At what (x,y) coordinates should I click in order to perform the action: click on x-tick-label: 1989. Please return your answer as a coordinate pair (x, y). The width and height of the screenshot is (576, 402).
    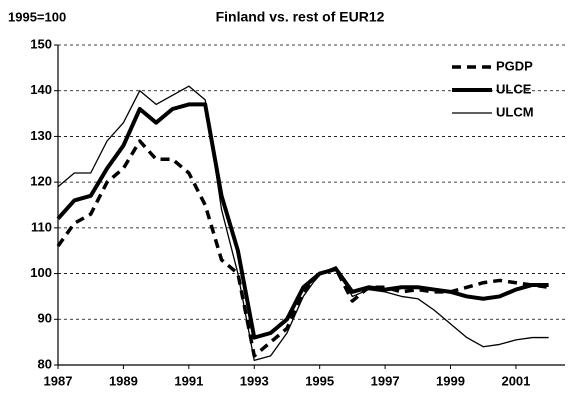
    Looking at the image, I should click on (123, 380).